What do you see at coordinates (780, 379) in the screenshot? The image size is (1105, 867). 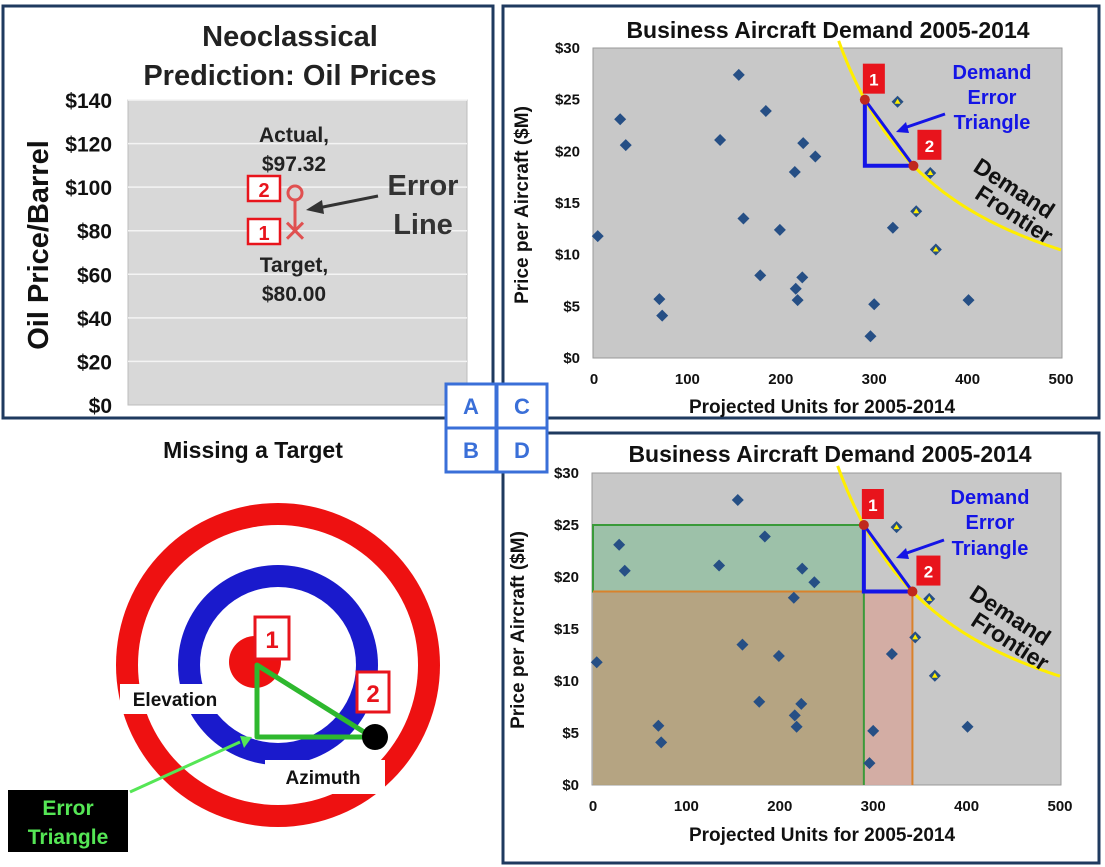 I see `c-x-tick-label: 200` at bounding box center [780, 379].